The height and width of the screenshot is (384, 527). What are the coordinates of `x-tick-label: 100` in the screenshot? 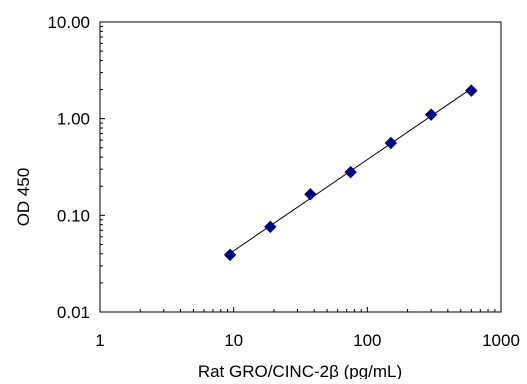 It's located at (367, 340).